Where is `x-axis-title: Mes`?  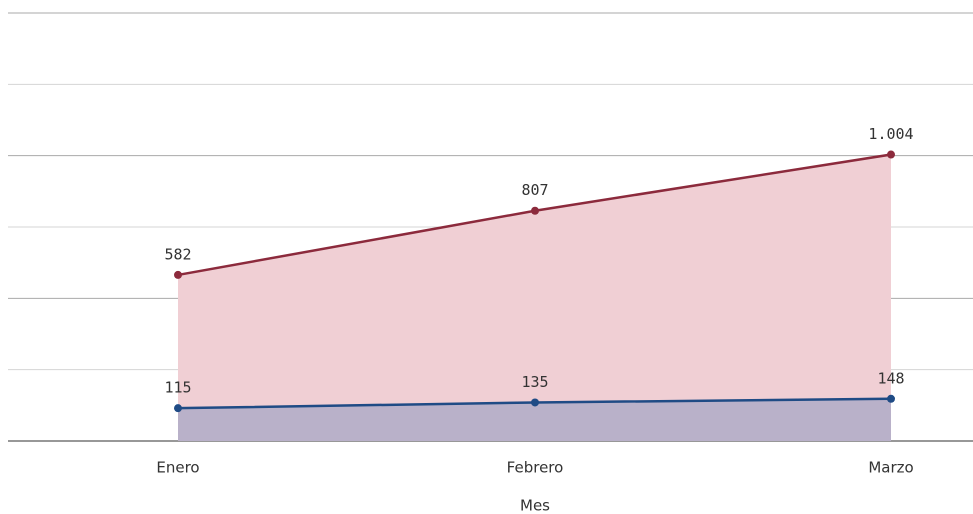
x-axis-title: Mes is located at coordinates (535, 505).